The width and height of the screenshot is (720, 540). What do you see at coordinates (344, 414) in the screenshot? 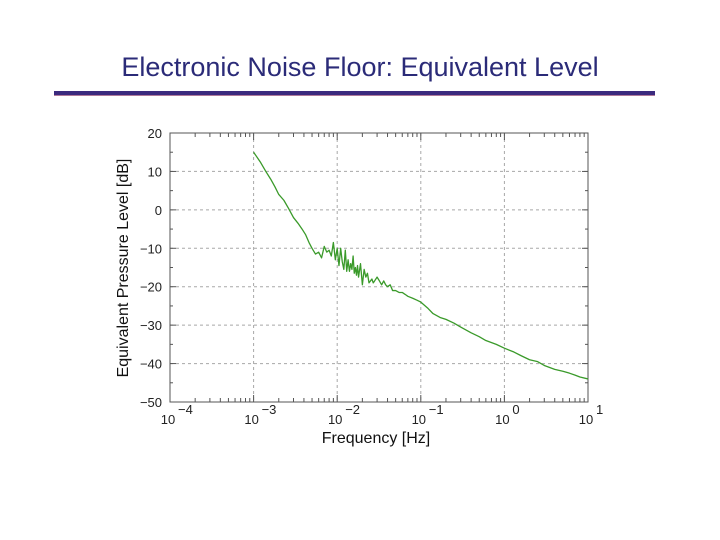
I see `x-tick-label: 10⁻²` at bounding box center [344, 414].